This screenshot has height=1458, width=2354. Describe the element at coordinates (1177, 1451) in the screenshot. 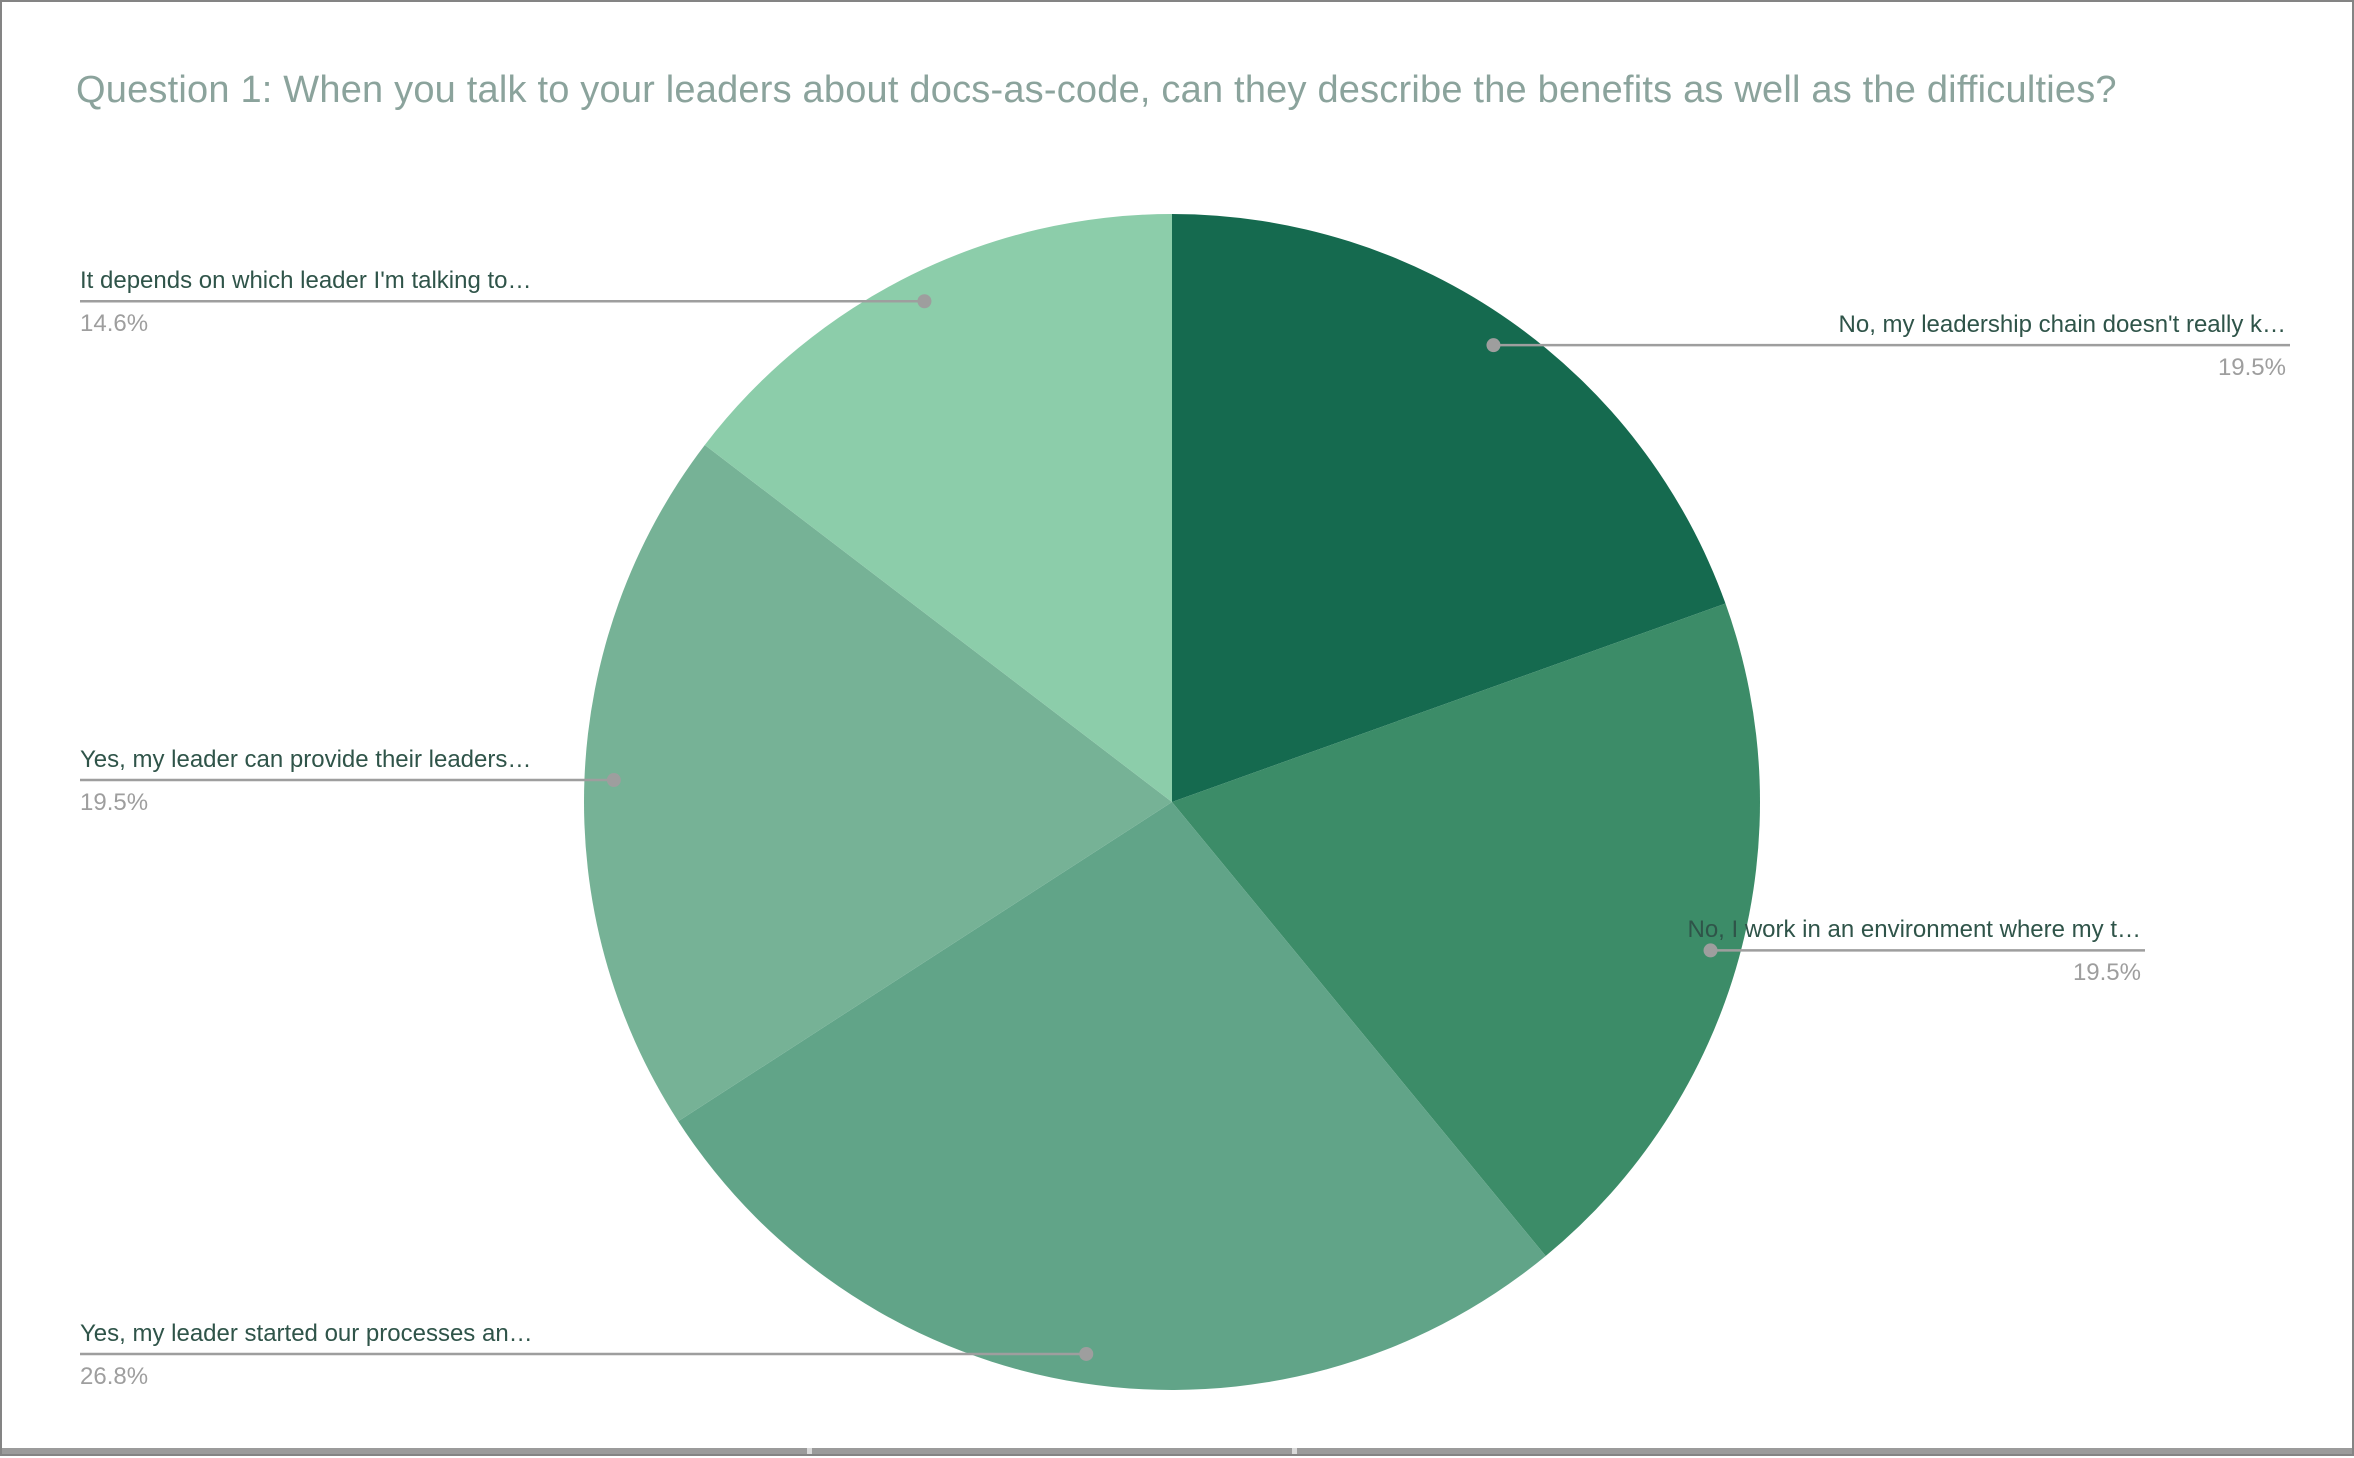

I see `bottom-divider` at that location.